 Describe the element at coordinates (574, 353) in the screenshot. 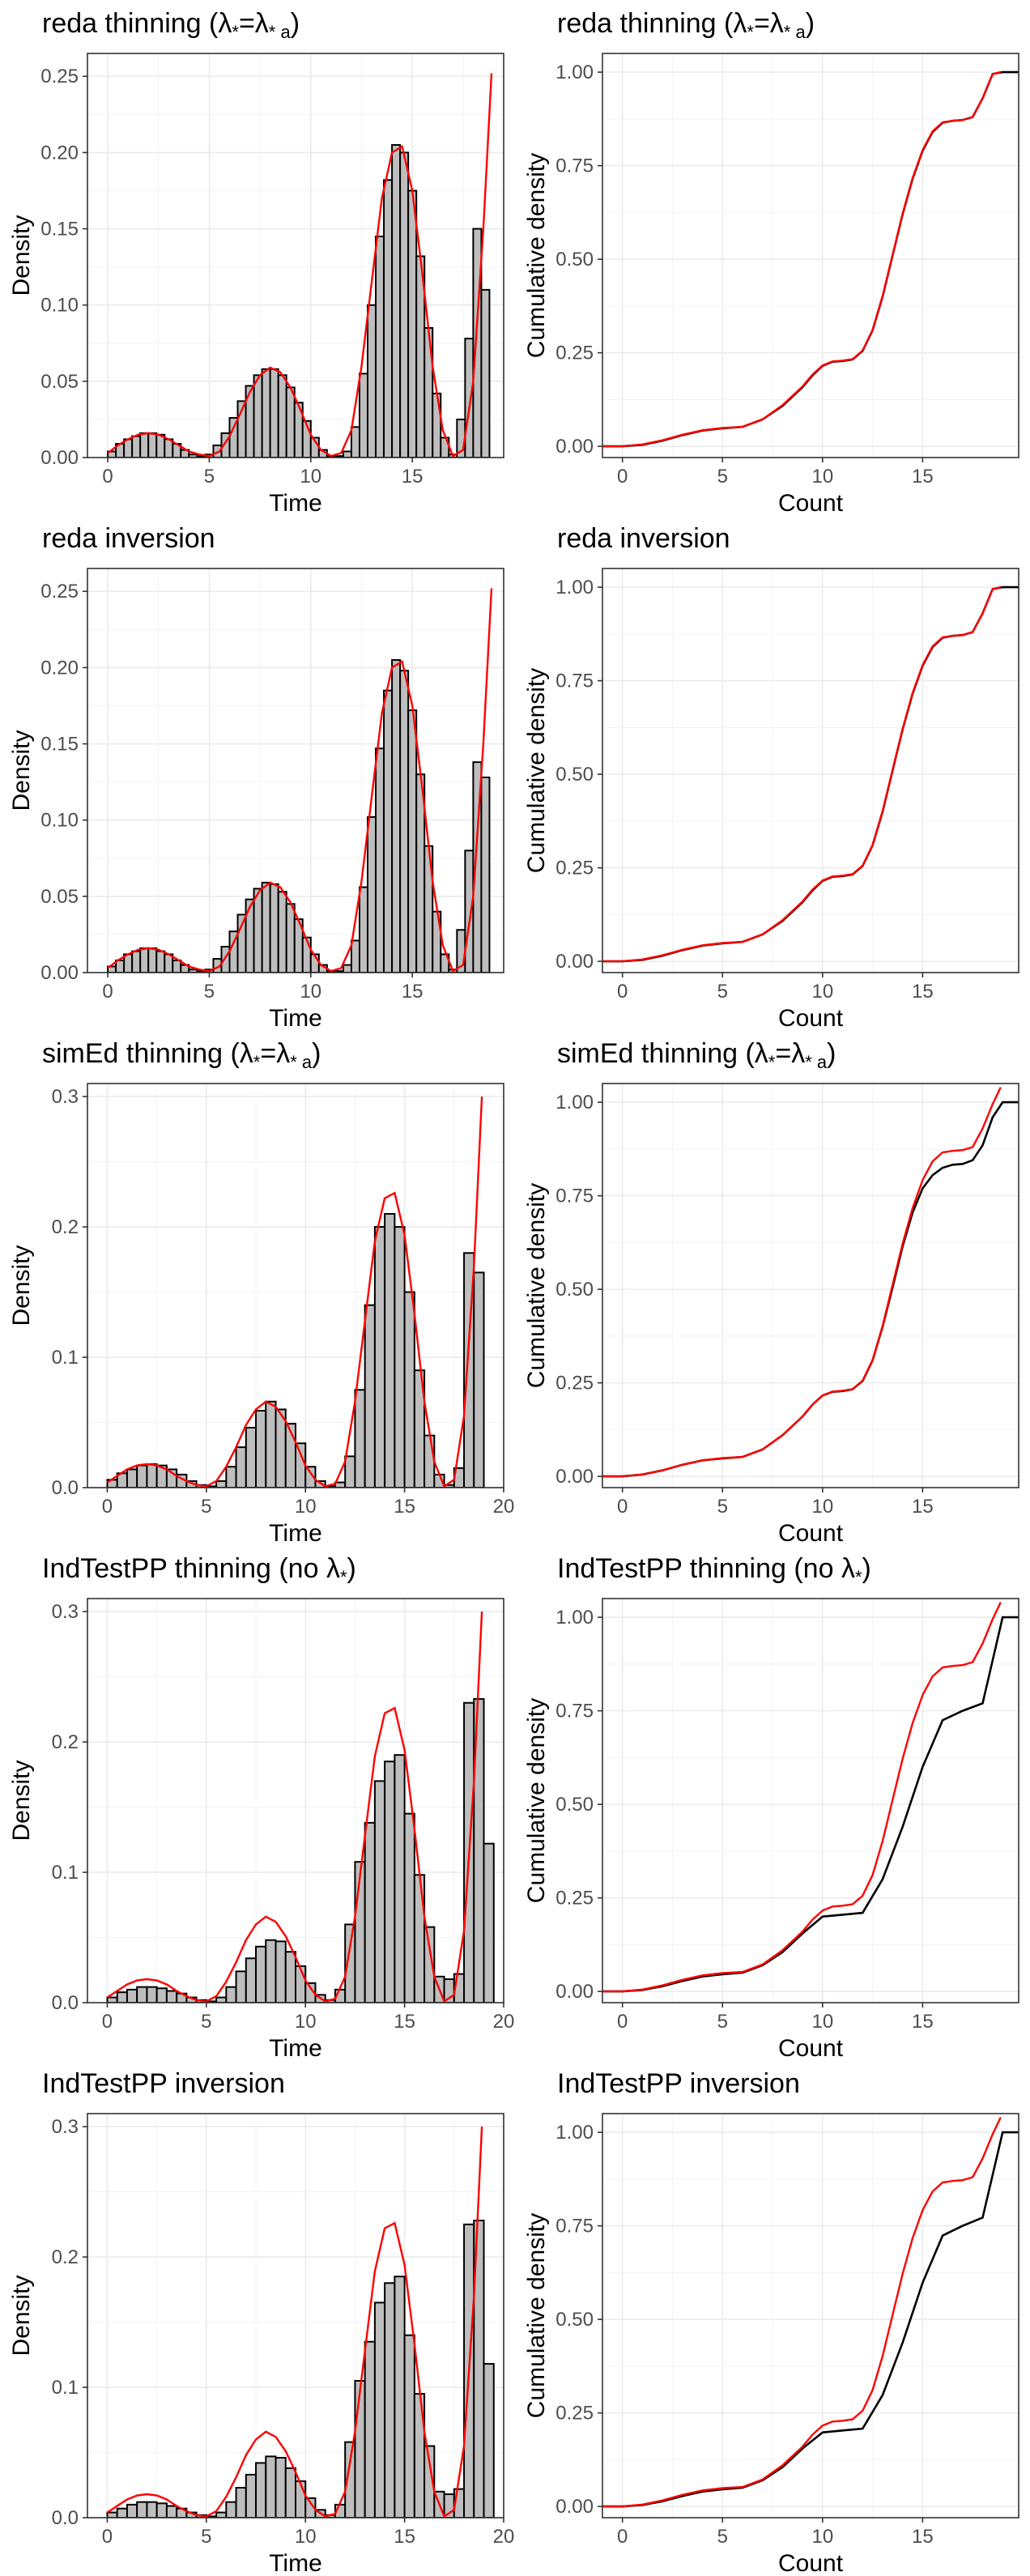

I see `y-tick-label: 0.25` at that location.